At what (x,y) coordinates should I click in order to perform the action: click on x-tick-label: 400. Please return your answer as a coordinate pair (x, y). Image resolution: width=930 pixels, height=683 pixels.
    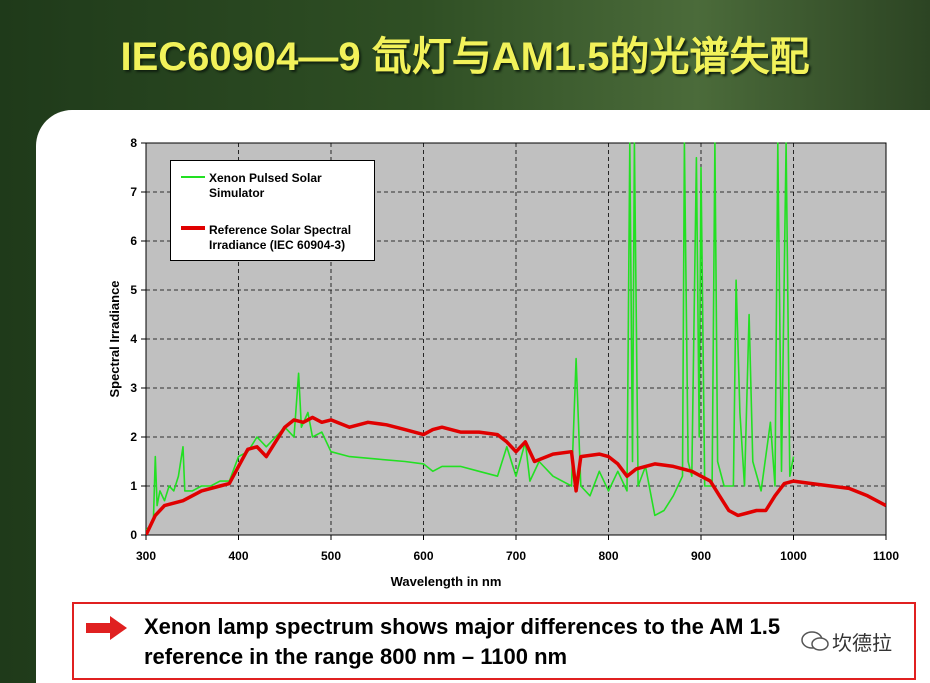
    Looking at the image, I should click on (238, 556).